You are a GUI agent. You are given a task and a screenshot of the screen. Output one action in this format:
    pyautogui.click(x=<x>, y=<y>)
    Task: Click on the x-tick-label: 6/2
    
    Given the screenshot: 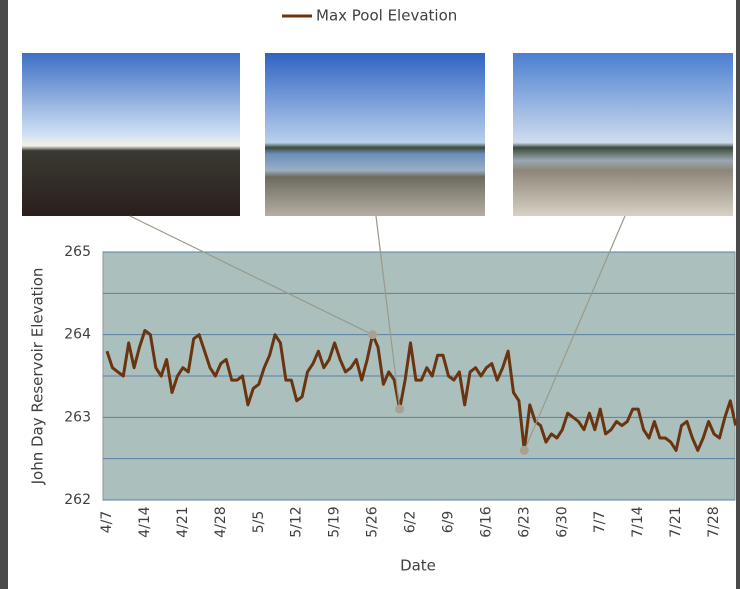 What is the action you would take?
    pyautogui.click(x=411, y=522)
    